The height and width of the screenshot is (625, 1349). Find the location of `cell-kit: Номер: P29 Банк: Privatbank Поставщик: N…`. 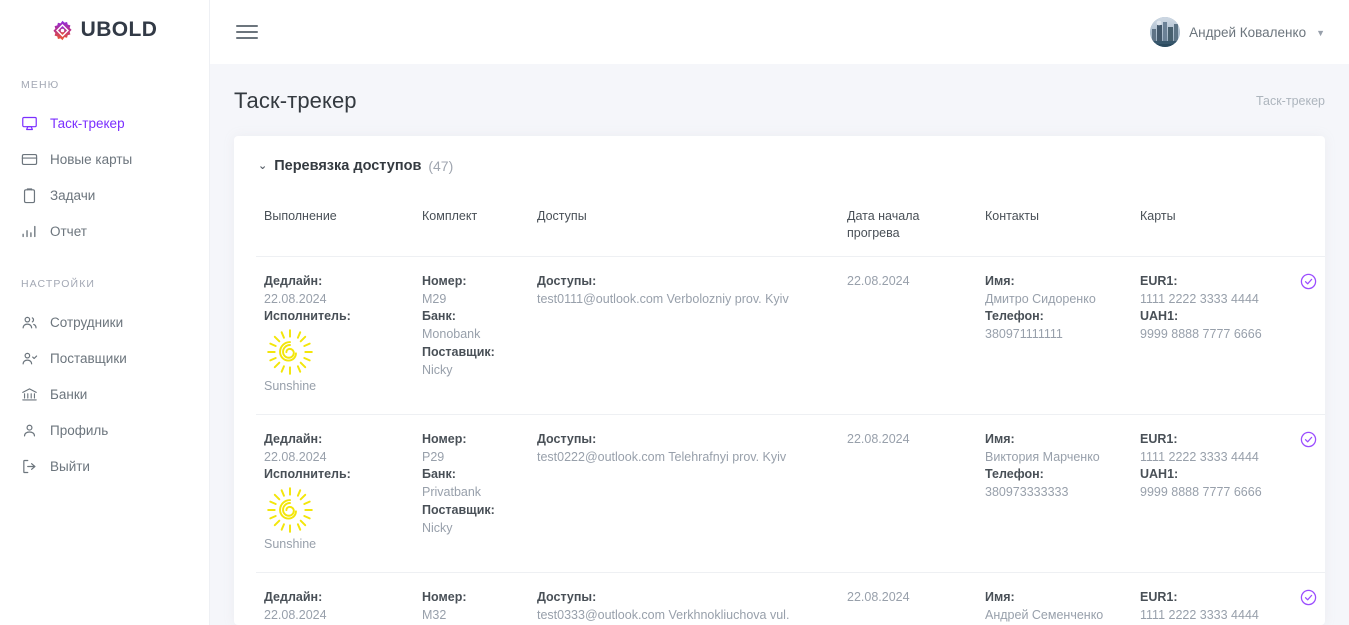

cell-kit: Номер: P29 Банк: Privatbank Поставщик: N… is located at coordinates (471, 493).